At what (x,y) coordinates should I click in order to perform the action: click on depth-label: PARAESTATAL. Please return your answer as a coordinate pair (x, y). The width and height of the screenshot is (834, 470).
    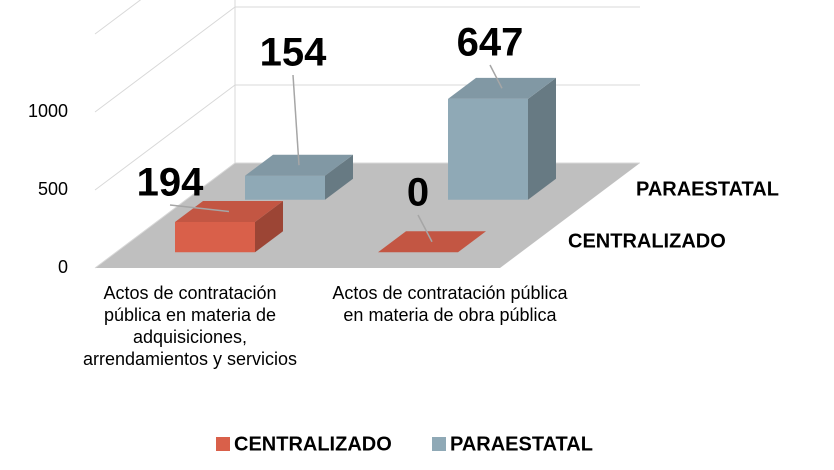
    Looking at the image, I should click on (707, 189).